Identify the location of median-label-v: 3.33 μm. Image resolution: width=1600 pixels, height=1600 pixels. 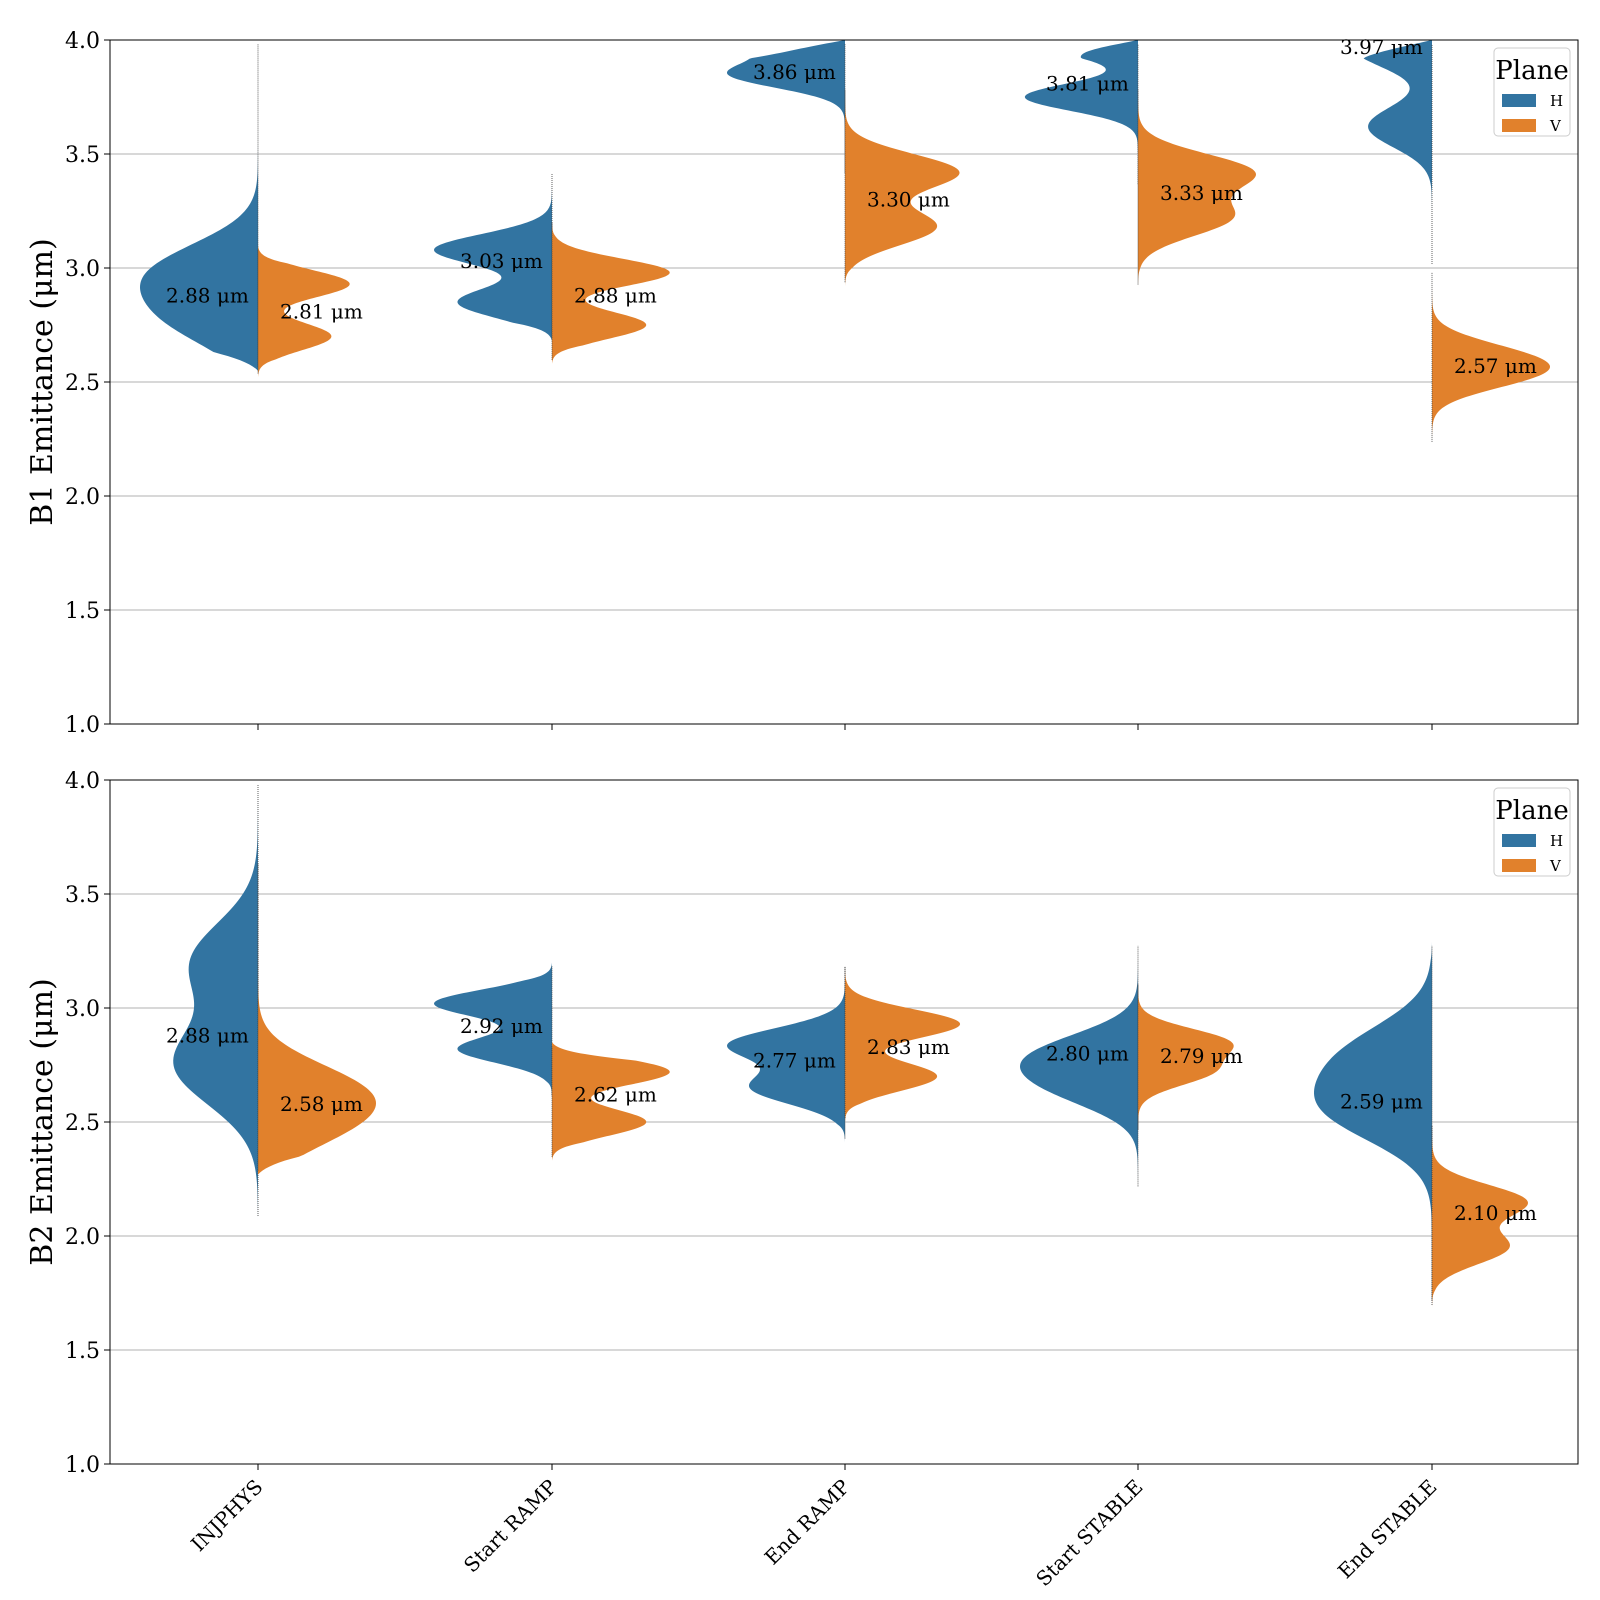
(1201, 193).